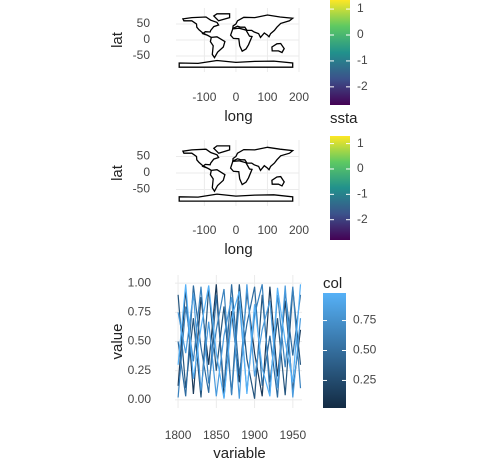 The height and width of the screenshot is (475, 496). Describe the element at coordinates (365, 320) in the screenshot. I see `colorbar-label: 0.75` at that location.